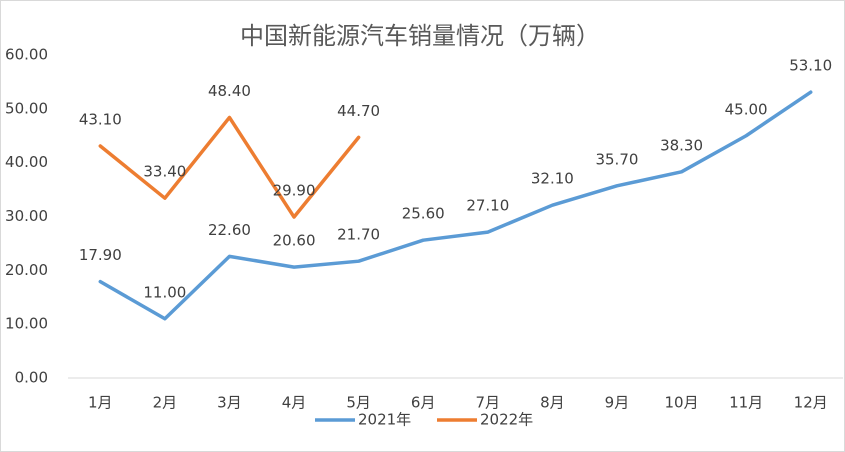 The image size is (845, 452). I want to click on data-label: 25.60, so click(423, 214).